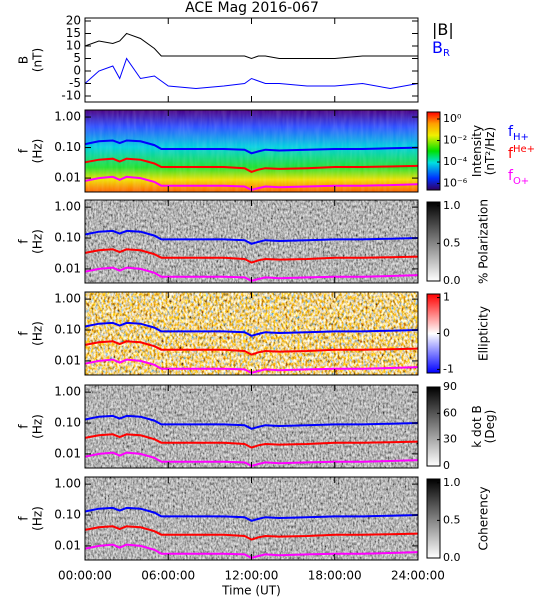 Image resolution: width=550 pixels, height=600 pixels. I want to click on colorbar-label: k dot B, so click(477, 426).